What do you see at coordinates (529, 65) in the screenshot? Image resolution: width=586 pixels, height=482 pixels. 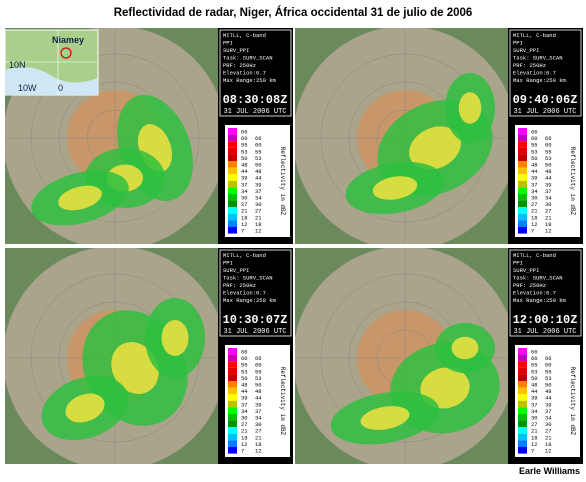 I see `info-line: PRF: 250Hz` at bounding box center [529, 65].